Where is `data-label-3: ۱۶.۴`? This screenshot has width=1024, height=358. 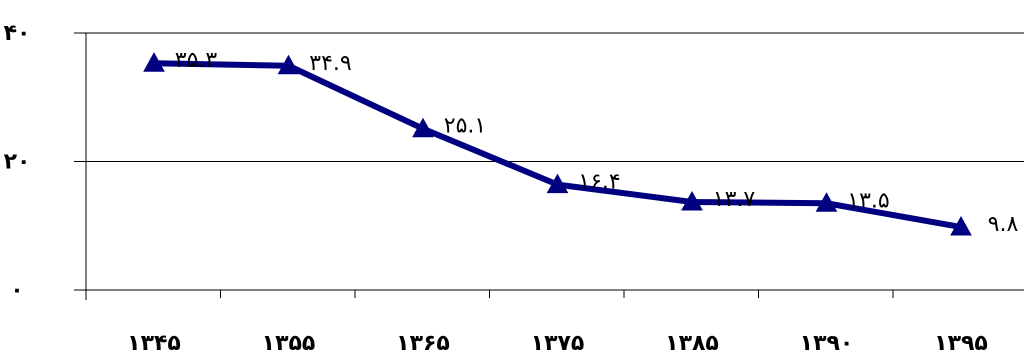 data-label-3: ۱۶.۴ is located at coordinates (599, 182).